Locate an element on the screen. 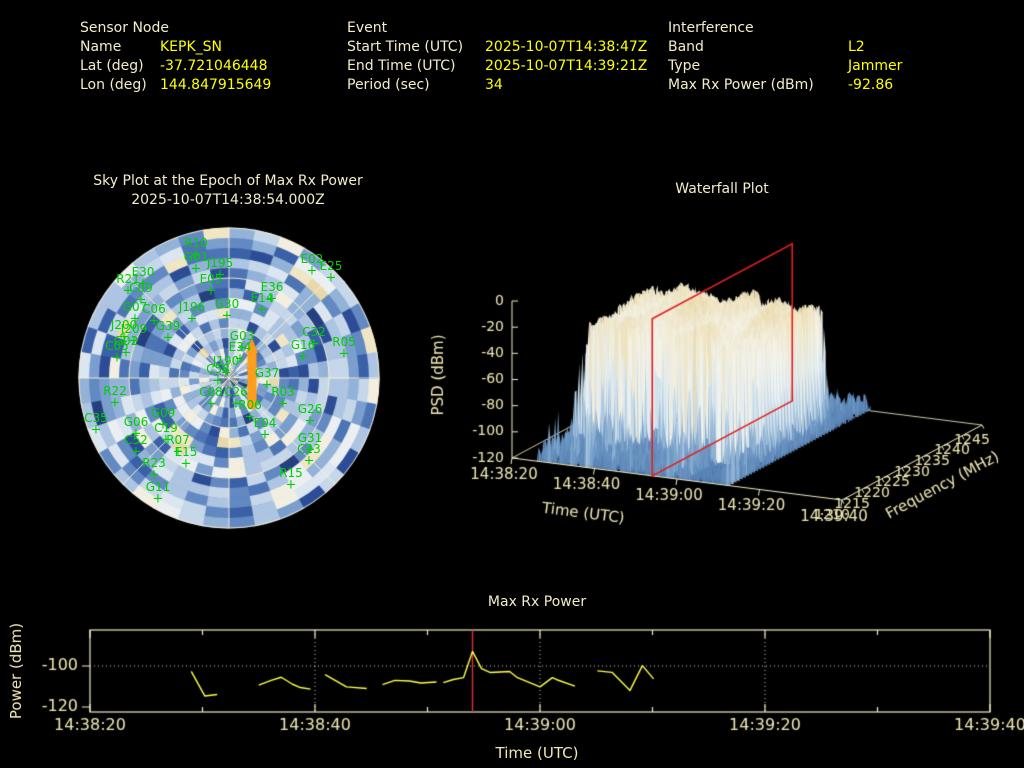 The image size is (1024, 768). skyplot-title: Sky Plot at the Epoch of Max Rx Power is located at coordinates (228, 181).